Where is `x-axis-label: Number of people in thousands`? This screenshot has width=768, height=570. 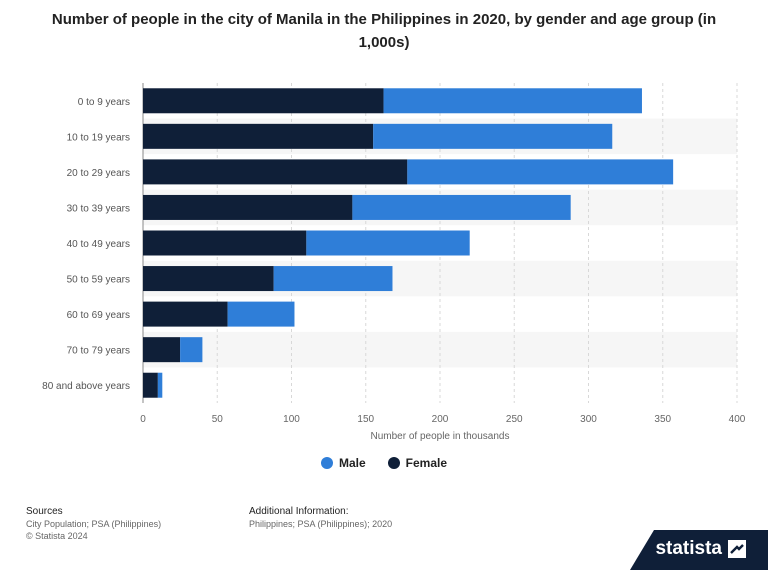
x-axis-label: Number of people in thousands is located at coordinates (440, 436).